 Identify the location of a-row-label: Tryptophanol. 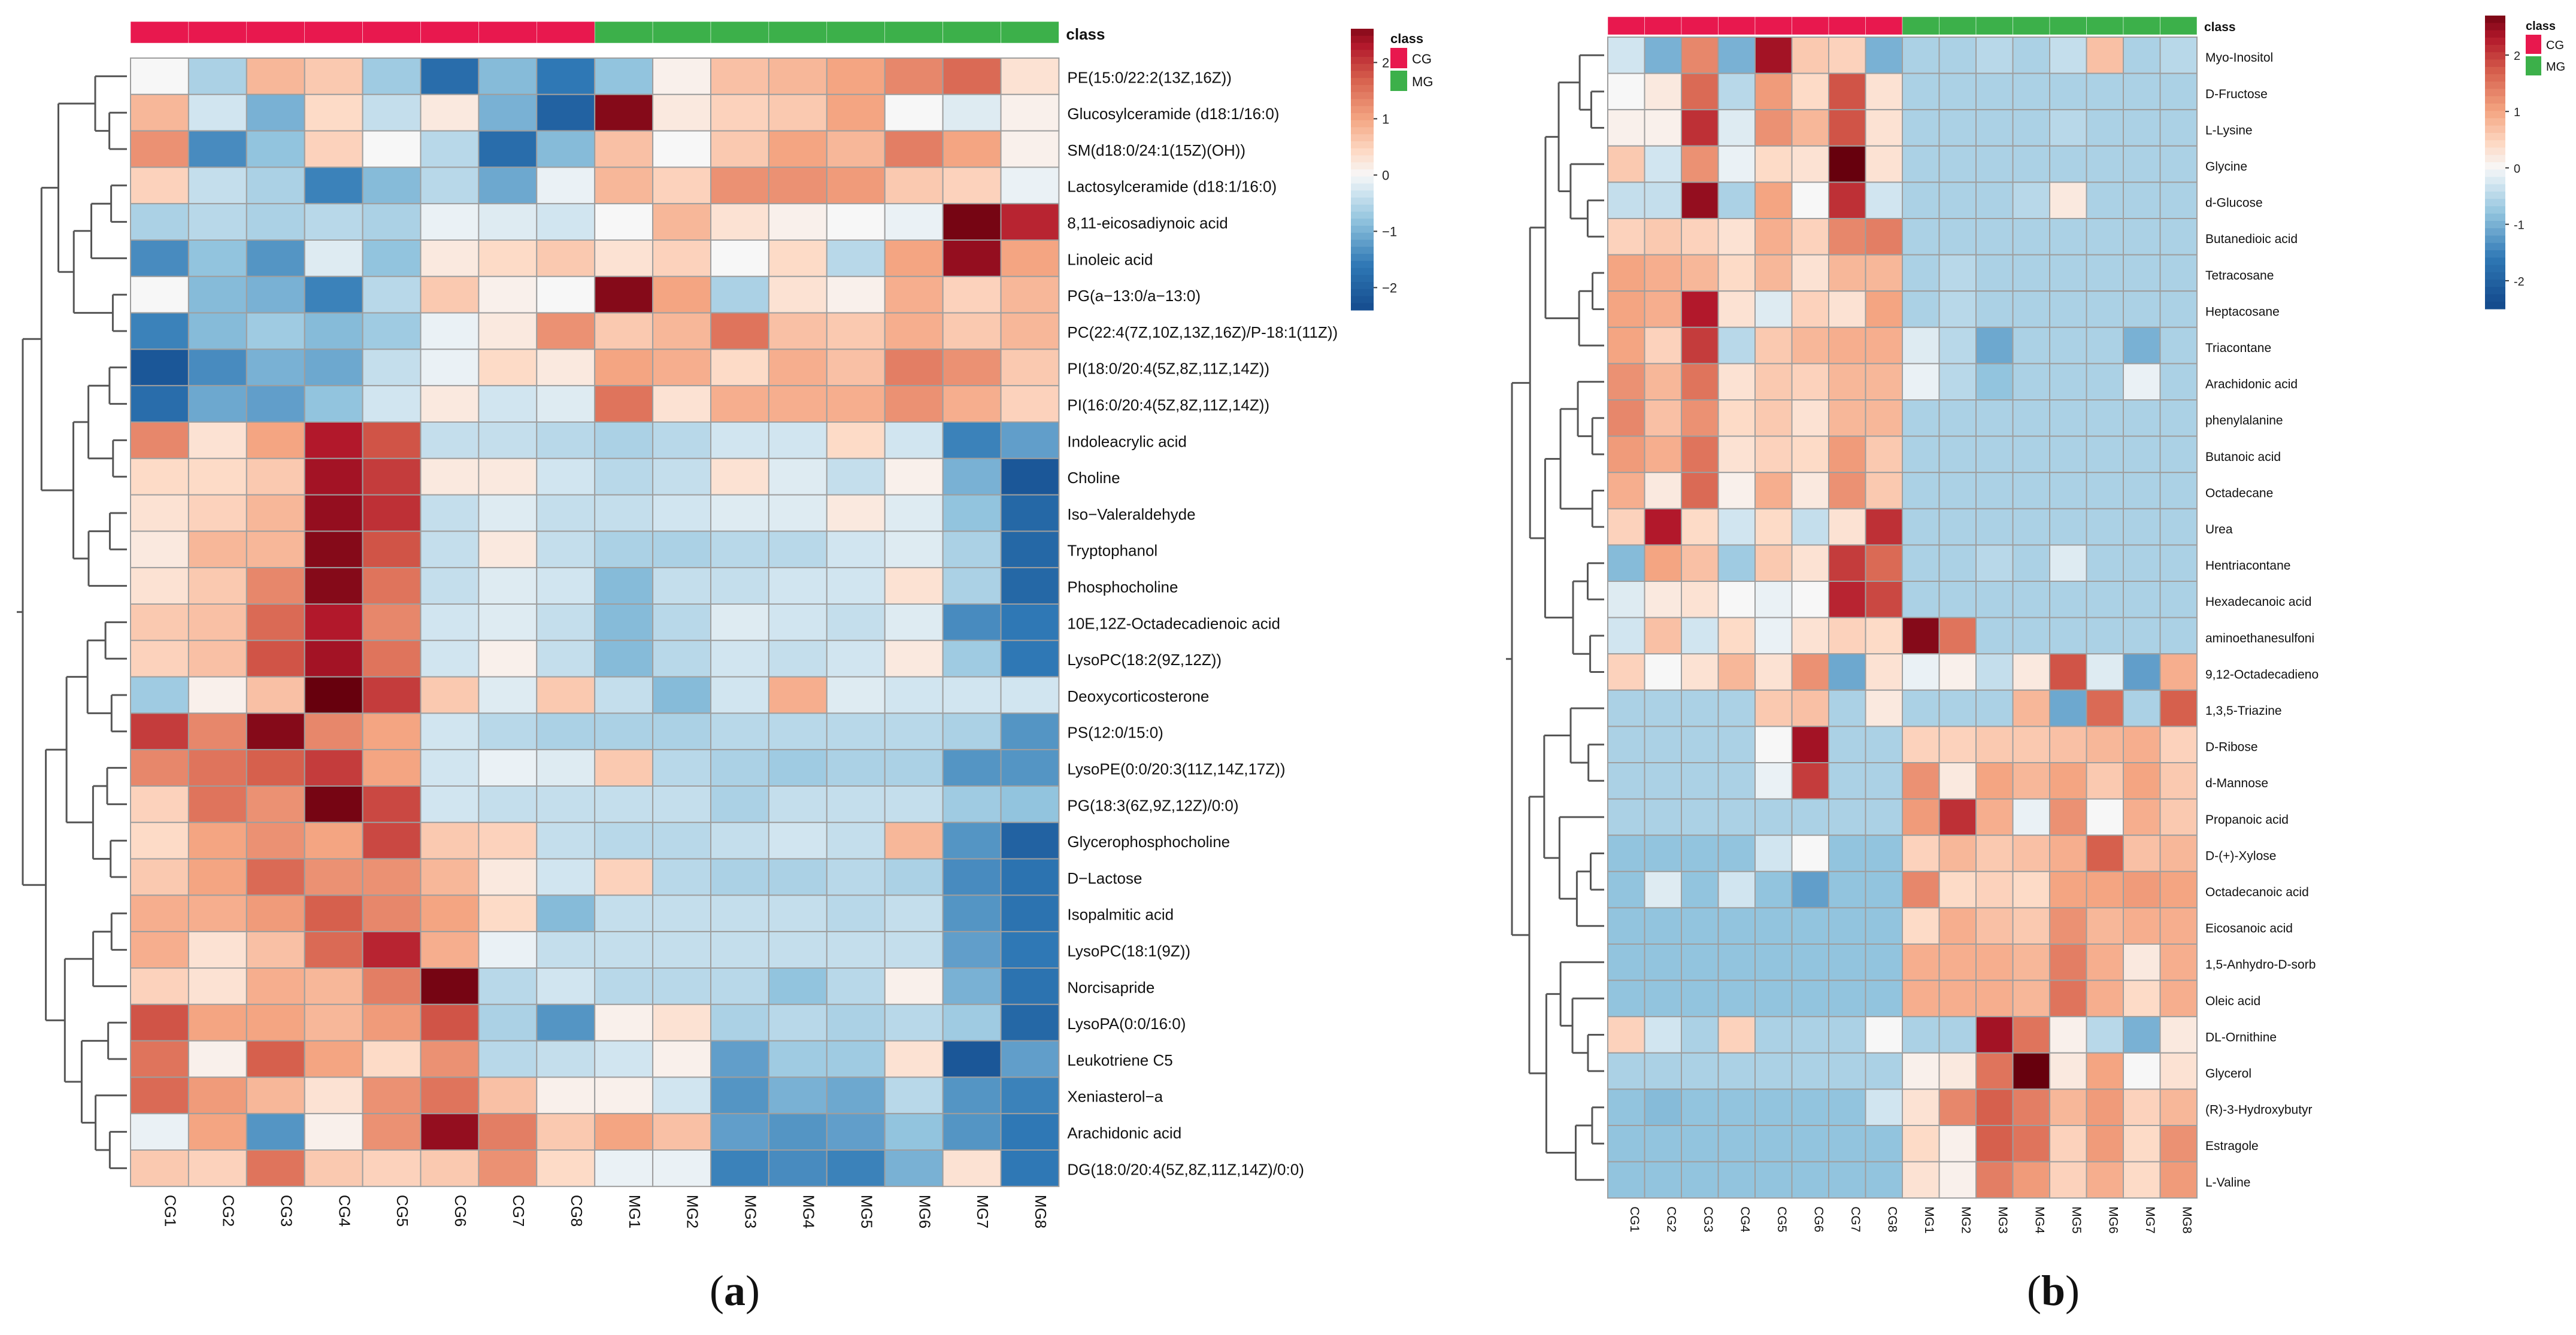
(1112, 551).